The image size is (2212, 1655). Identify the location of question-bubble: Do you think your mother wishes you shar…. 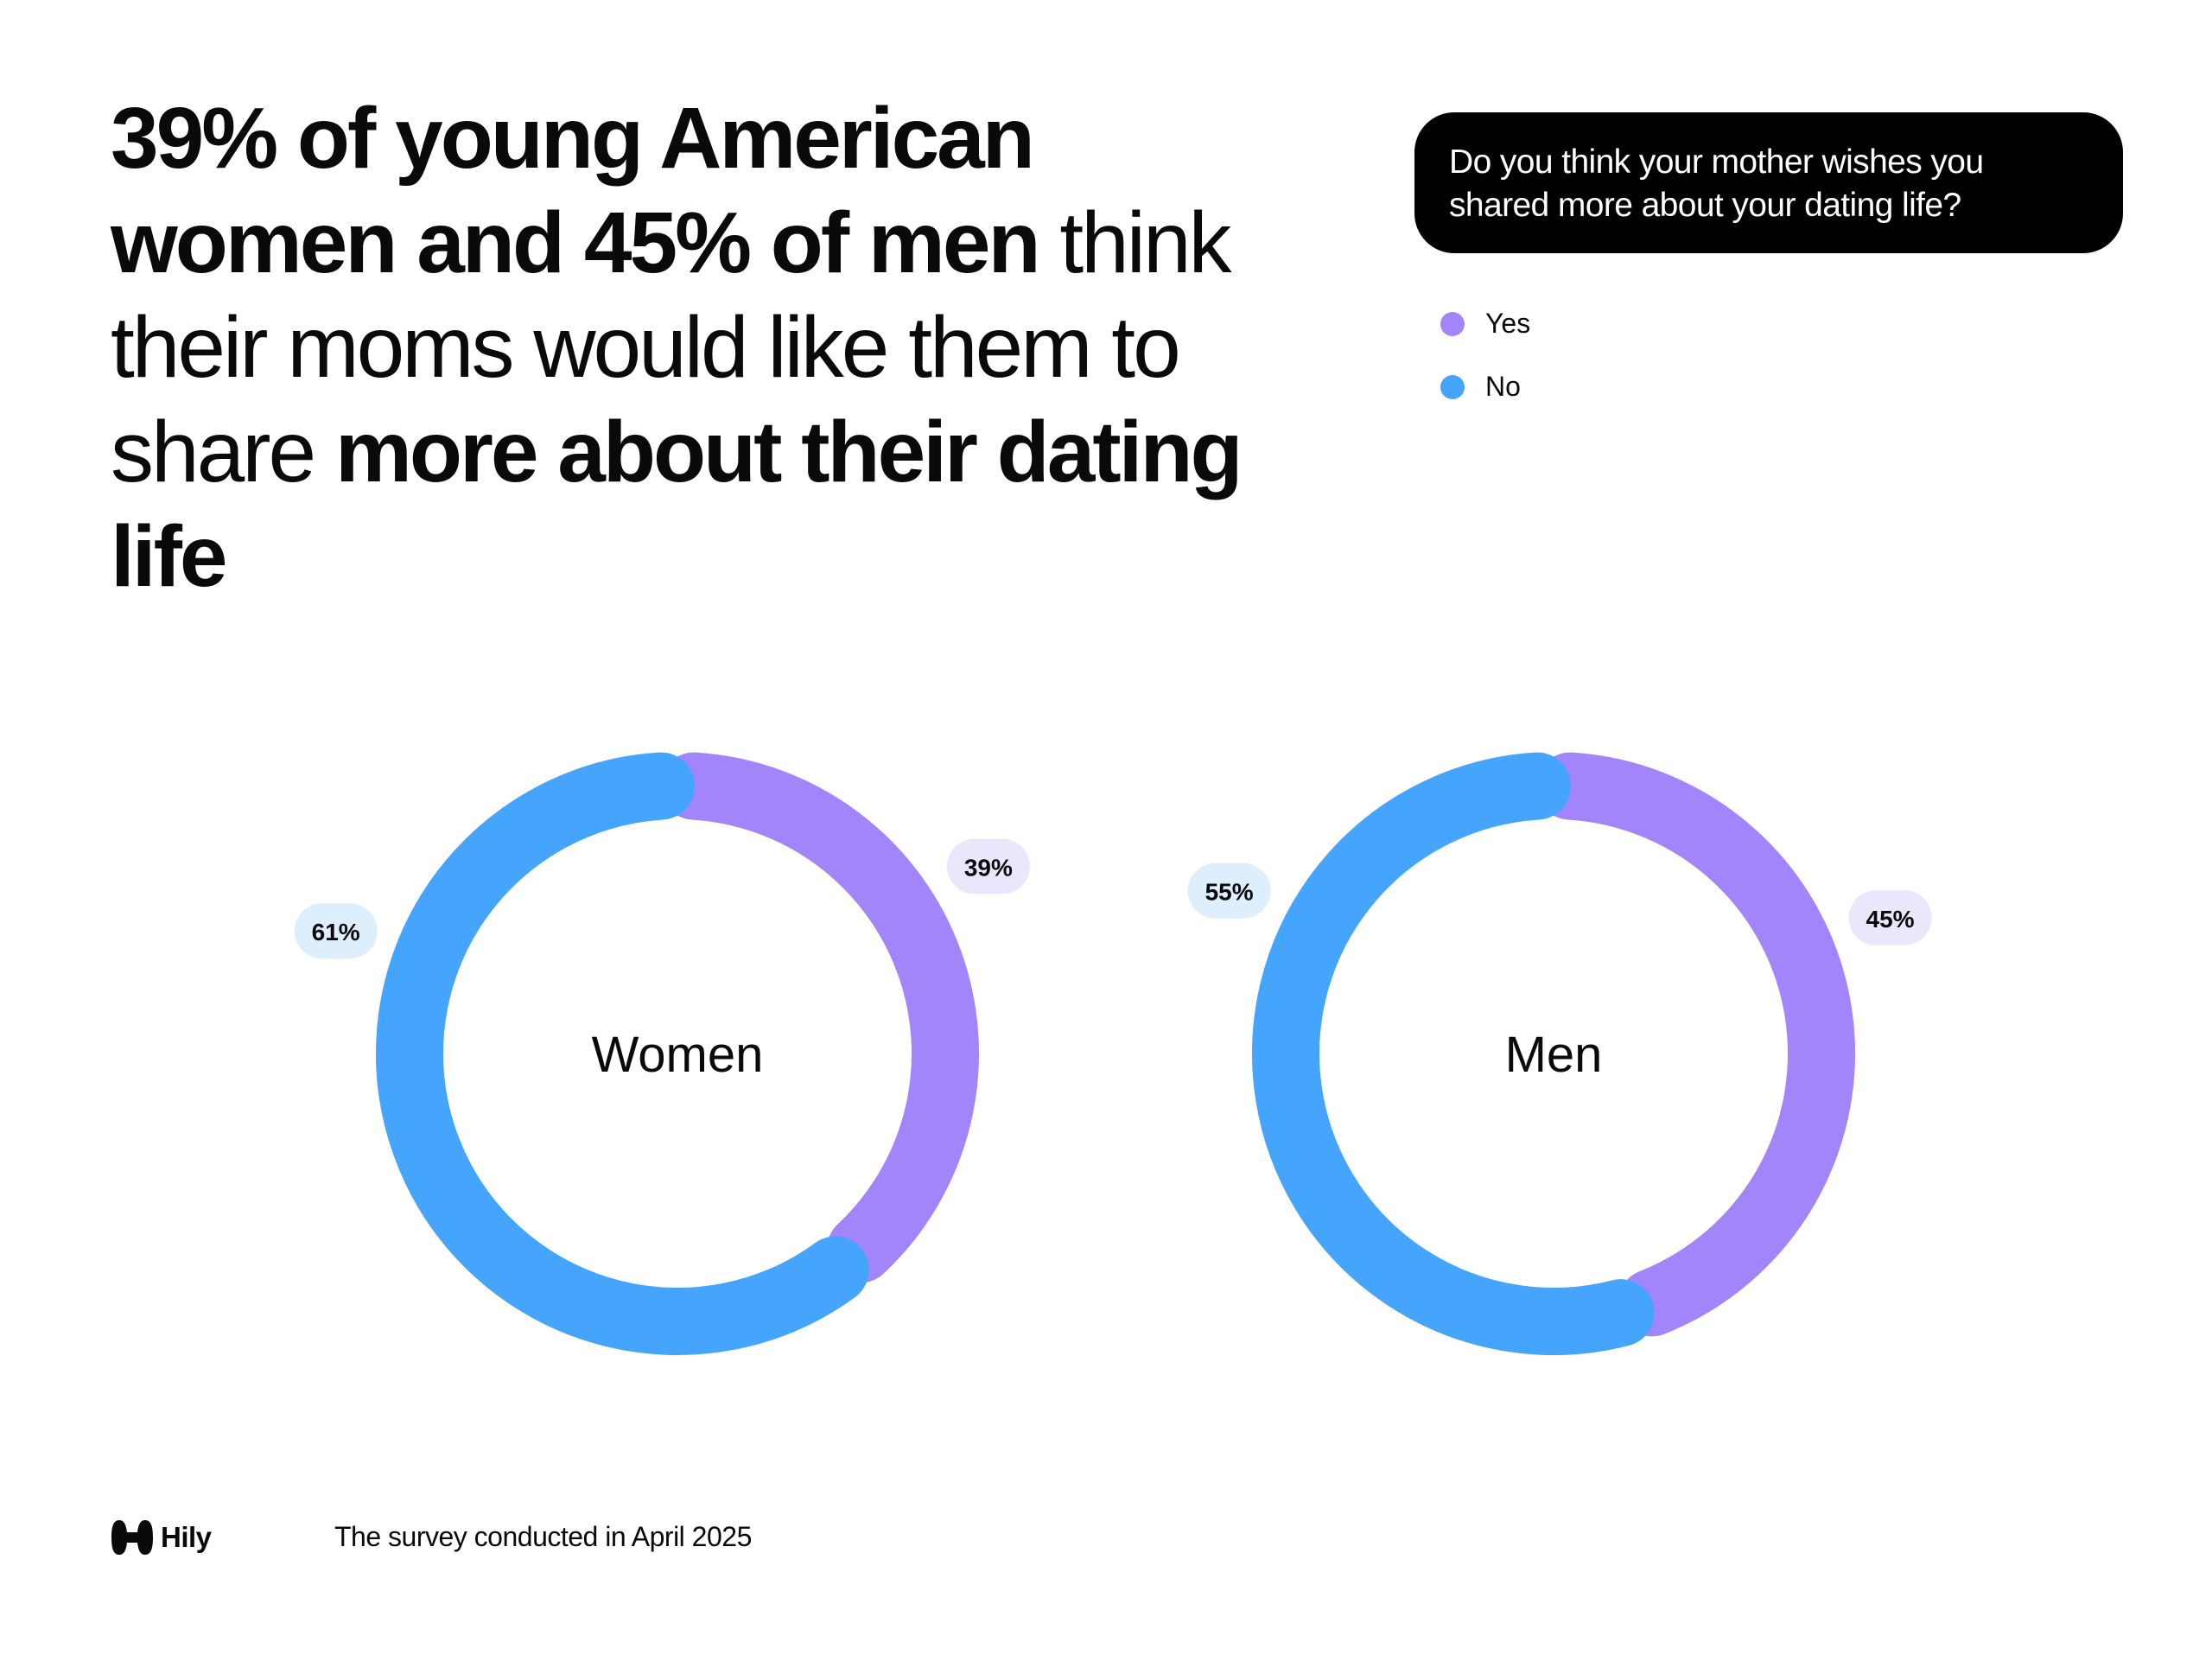
(1768, 182).